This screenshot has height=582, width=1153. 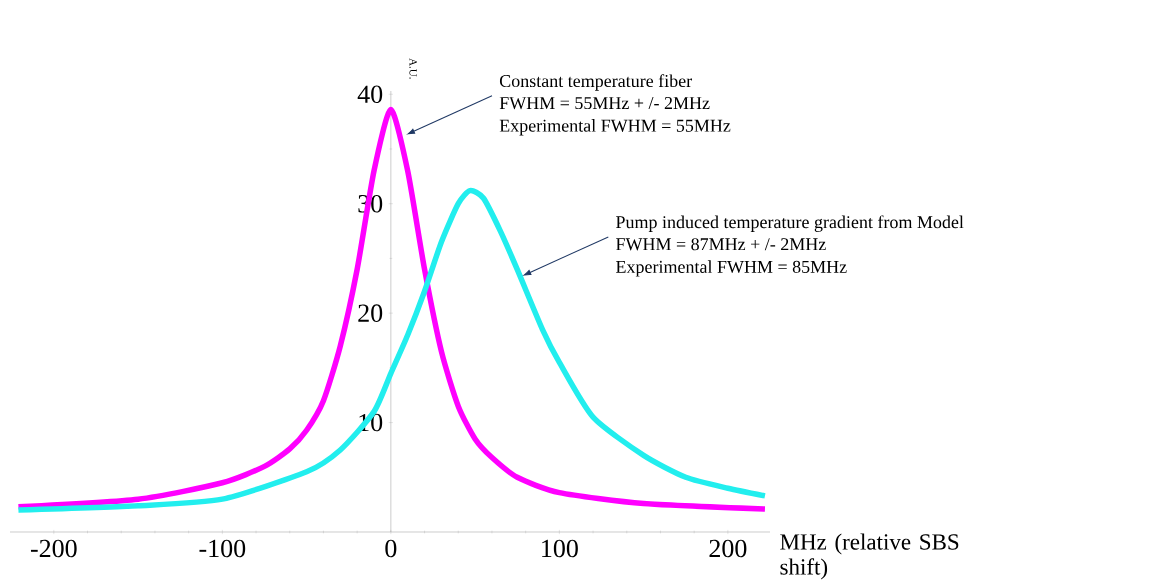 What do you see at coordinates (370, 94) in the screenshot?
I see `y-tick-label: 40` at bounding box center [370, 94].